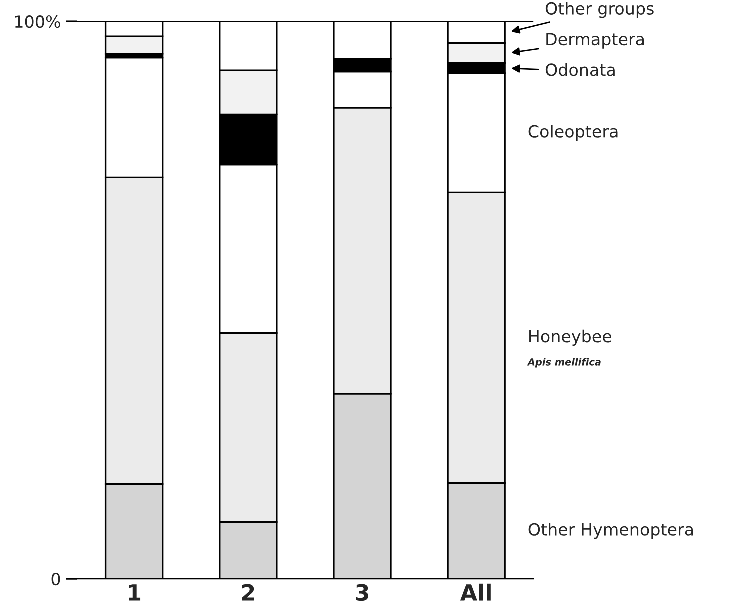  I want to click on y-tick-label: 100%, so click(37, 22).